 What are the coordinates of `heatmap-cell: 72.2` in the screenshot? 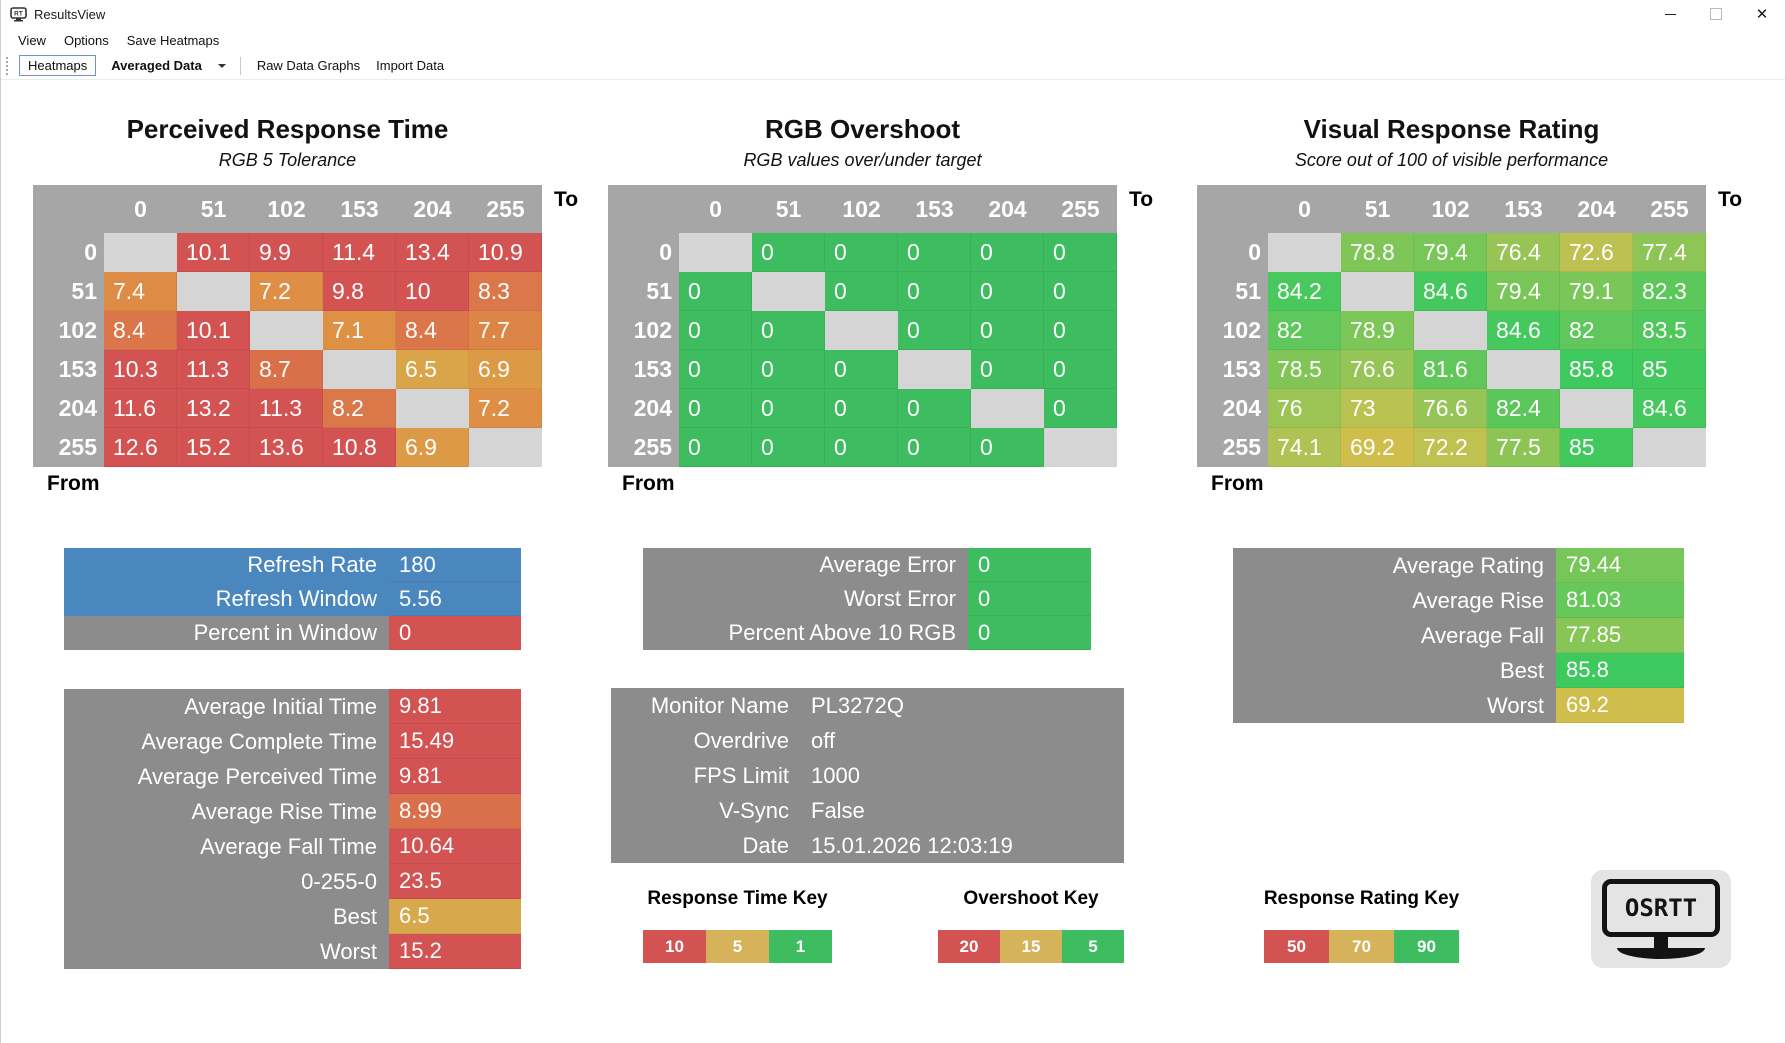 It's located at (1450, 447).